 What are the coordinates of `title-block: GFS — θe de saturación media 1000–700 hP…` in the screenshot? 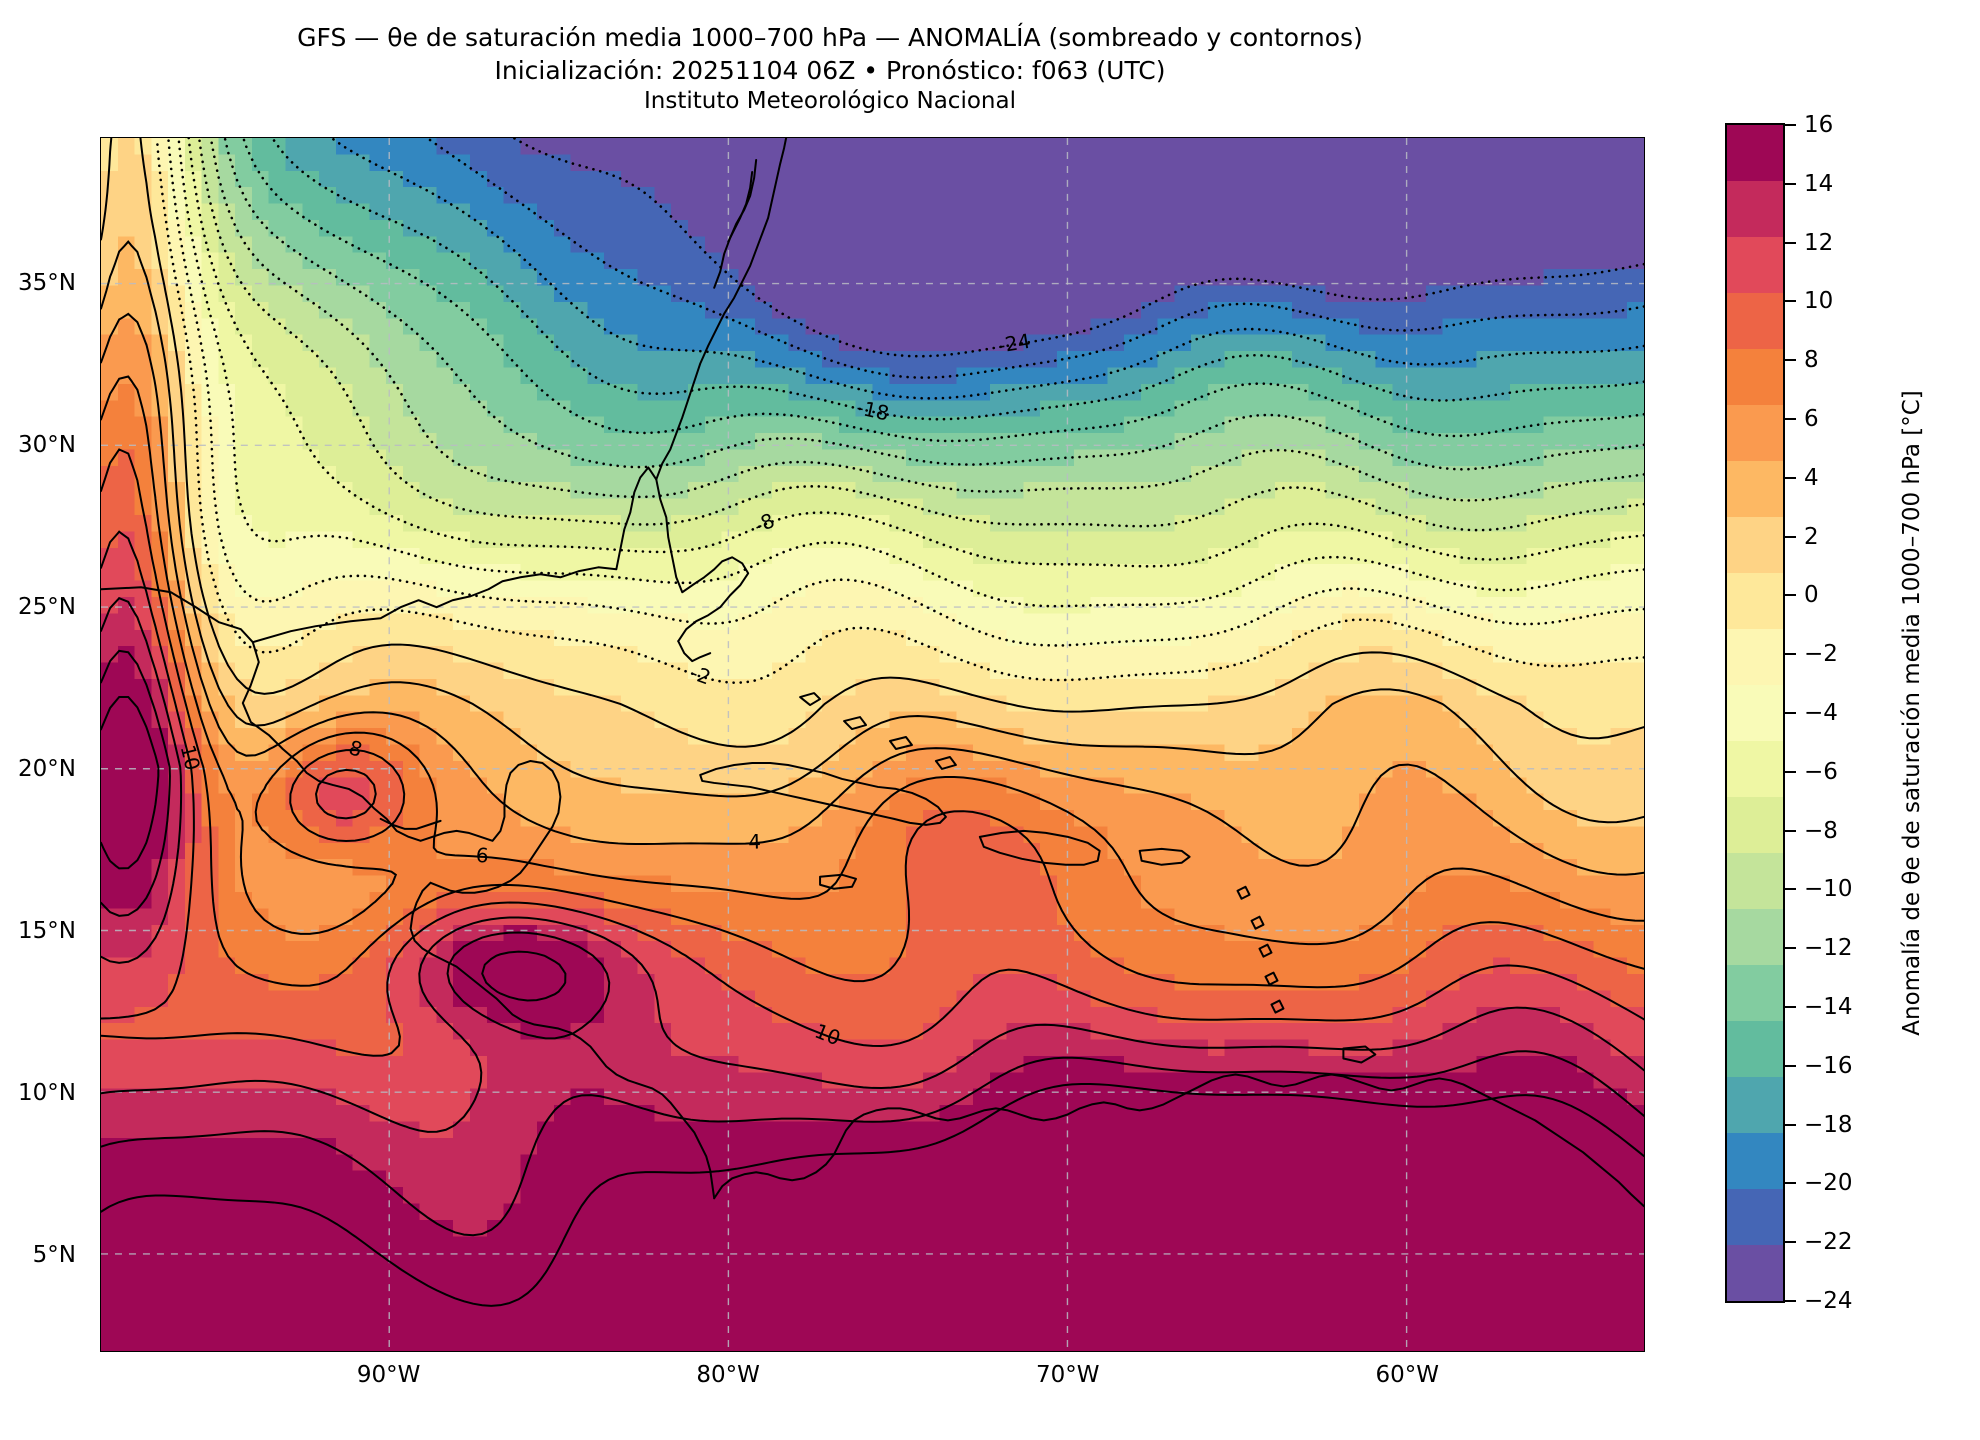 It's located at (830, 69).